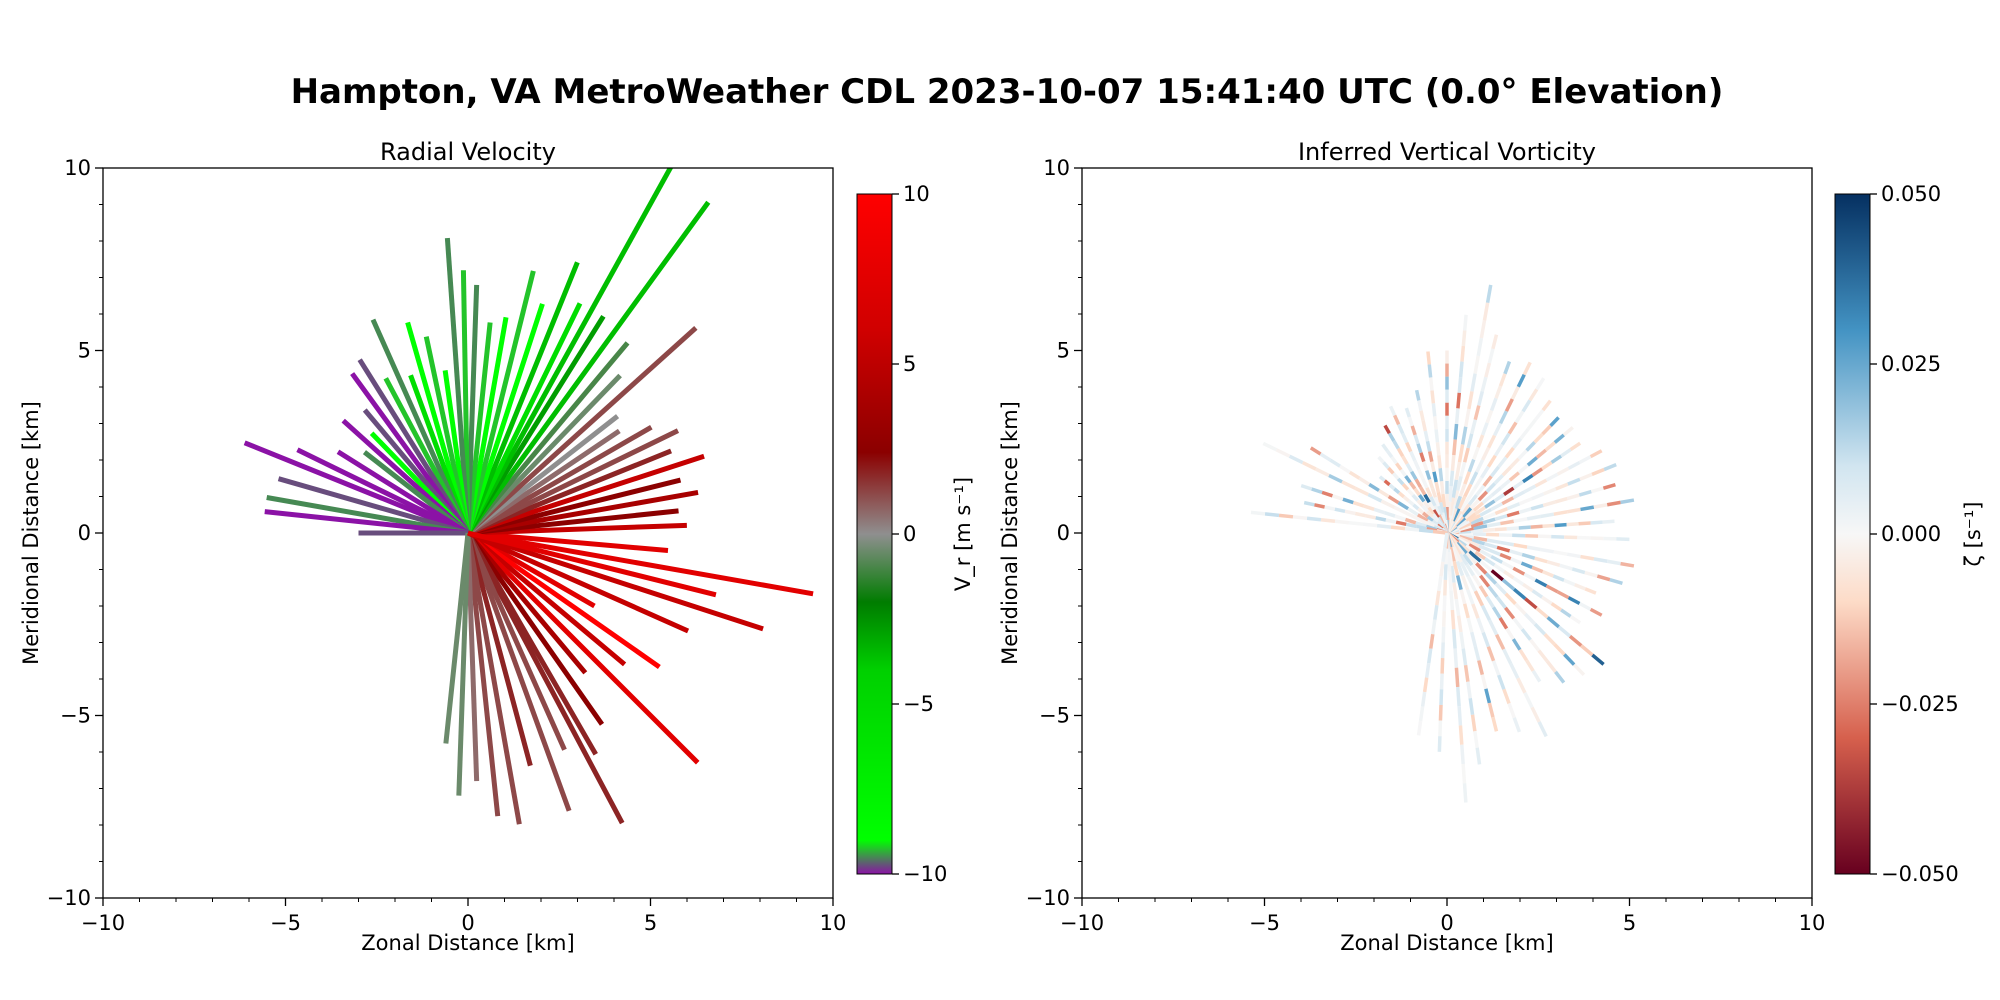 The height and width of the screenshot is (1000, 2000). What do you see at coordinates (1082, 923) in the screenshot?
I see `x-tick-label: −10` at bounding box center [1082, 923].